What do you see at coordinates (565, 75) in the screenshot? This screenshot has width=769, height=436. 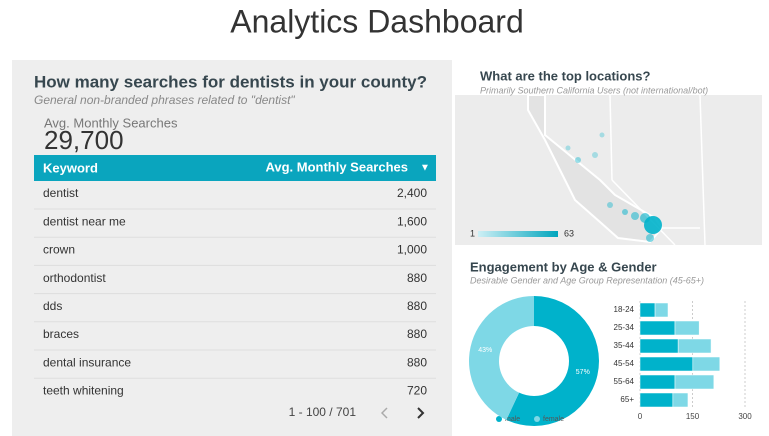 I see `panel-title: What are the top locations?` at bounding box center [565, 75].